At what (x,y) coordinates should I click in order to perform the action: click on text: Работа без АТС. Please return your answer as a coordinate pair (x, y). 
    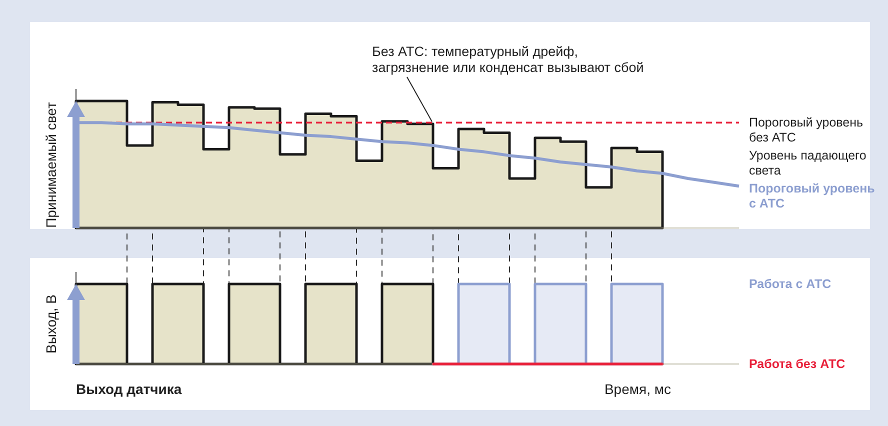
    Looking at the image, I should click on (797, 364).